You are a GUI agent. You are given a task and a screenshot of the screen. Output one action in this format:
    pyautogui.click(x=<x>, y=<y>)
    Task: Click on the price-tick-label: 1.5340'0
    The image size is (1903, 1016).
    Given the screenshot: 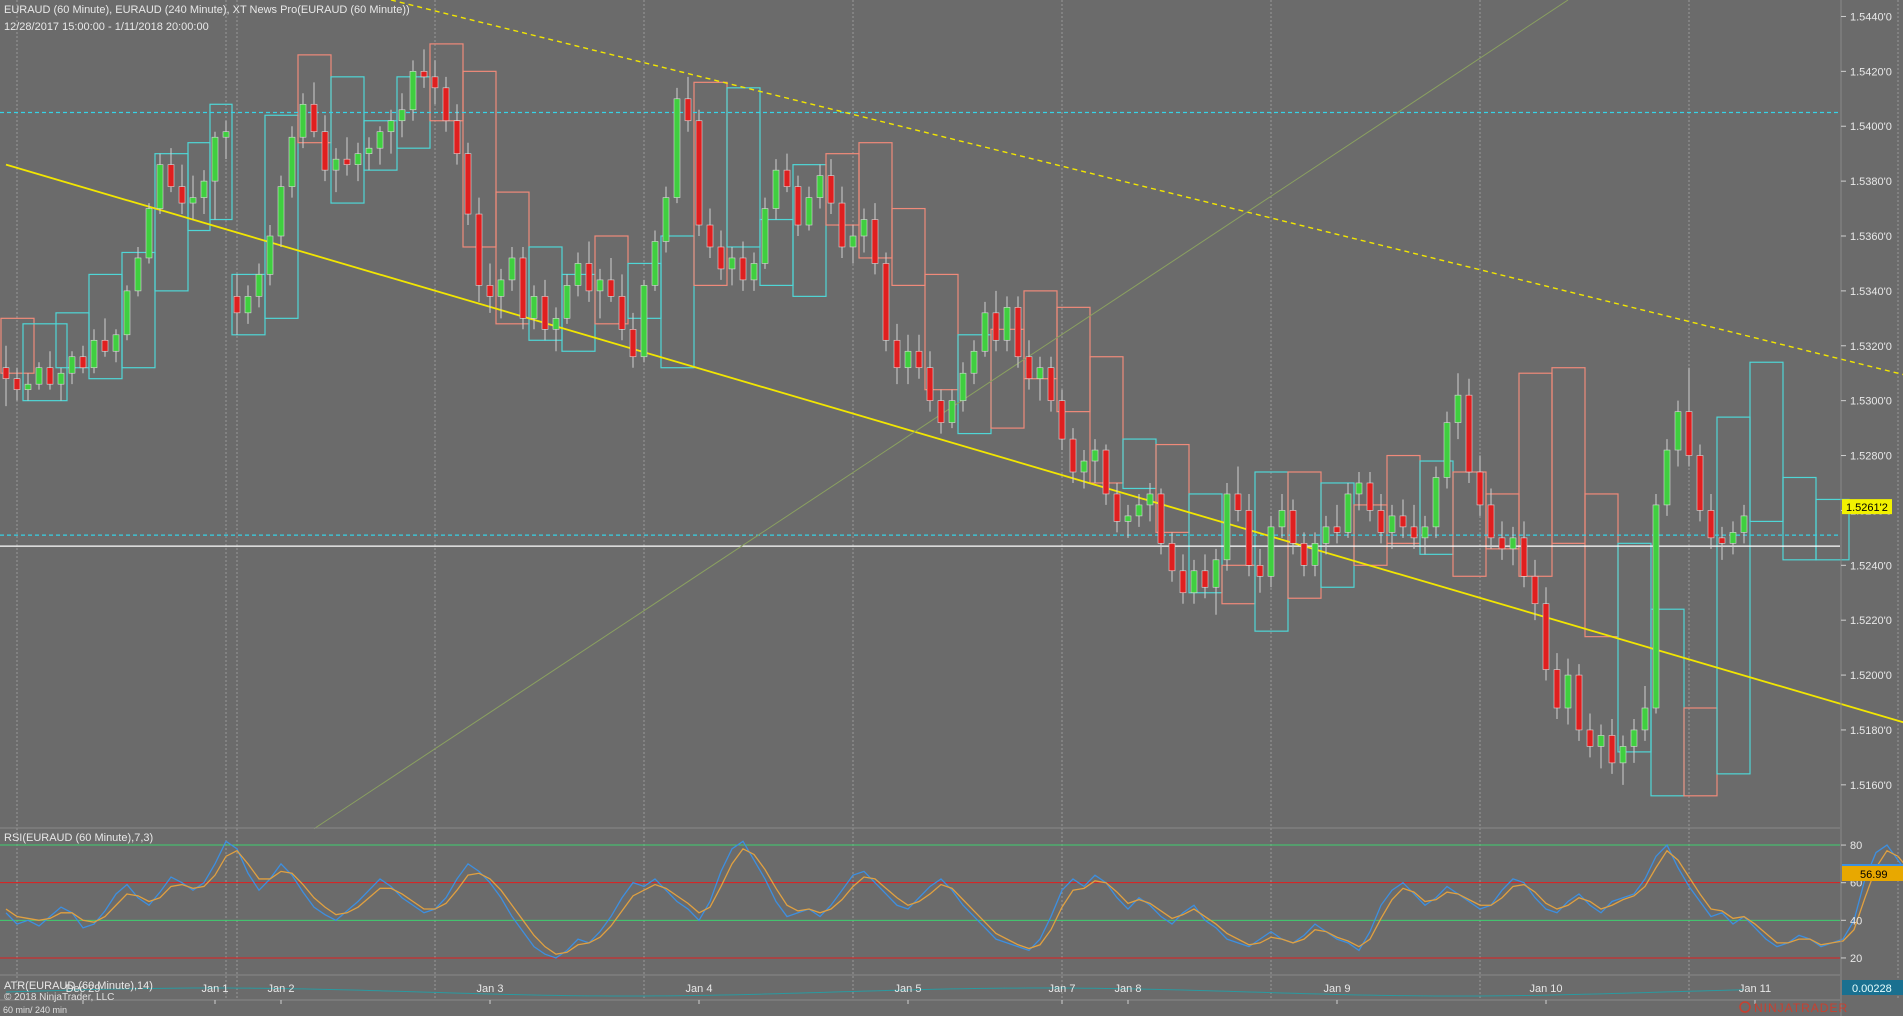 What is the action you would take?
    pyautogui.click(x=1871, y=292)
    